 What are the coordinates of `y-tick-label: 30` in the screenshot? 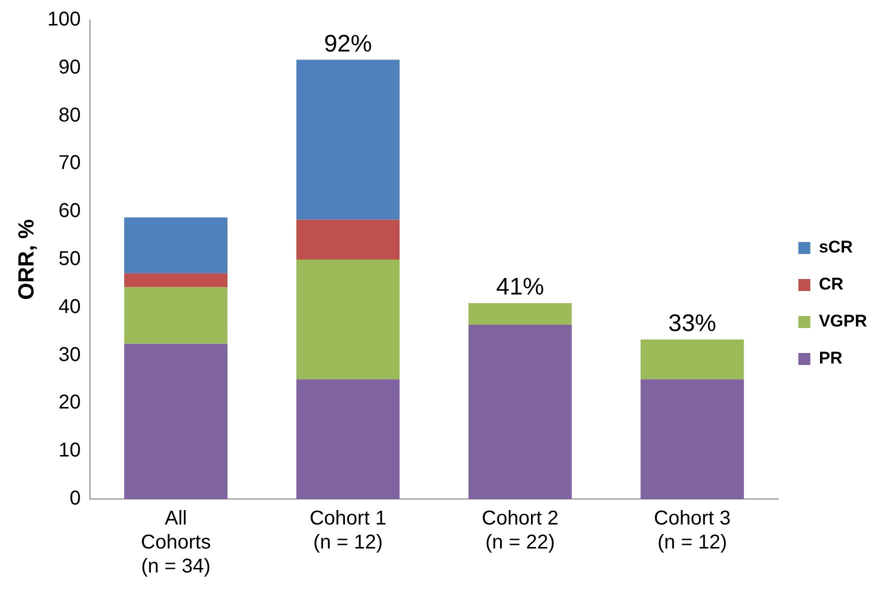 It's located at (69, 355).